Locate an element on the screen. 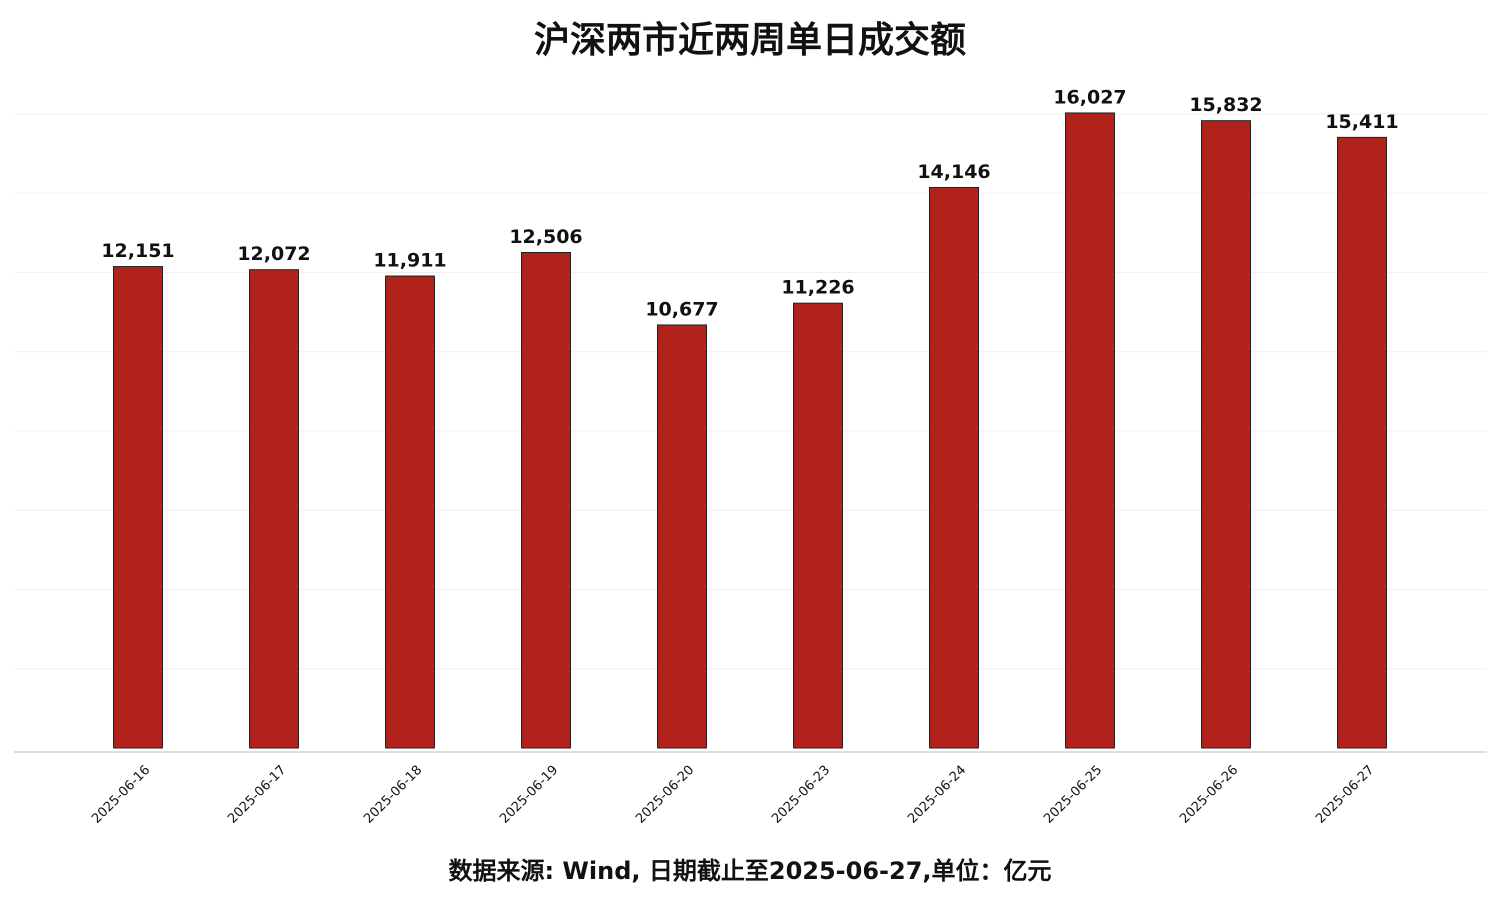 Image resolution: width=1500 pixels, height=900 pixels. value-label: 12,506 is located at coordinates (545, 237).